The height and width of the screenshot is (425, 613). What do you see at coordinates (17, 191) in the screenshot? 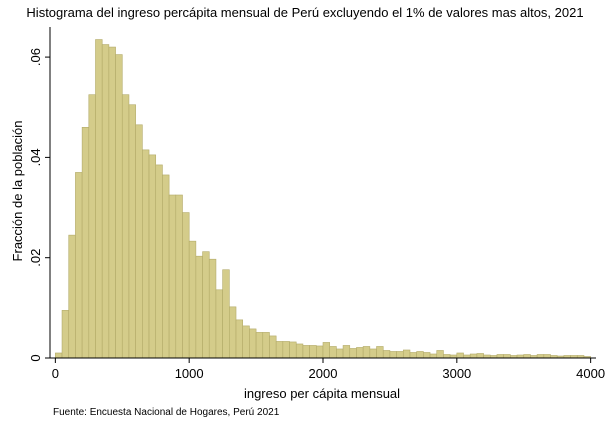
I see `y-axis-label: Fracción de la población` at bounding box center [17, 191].